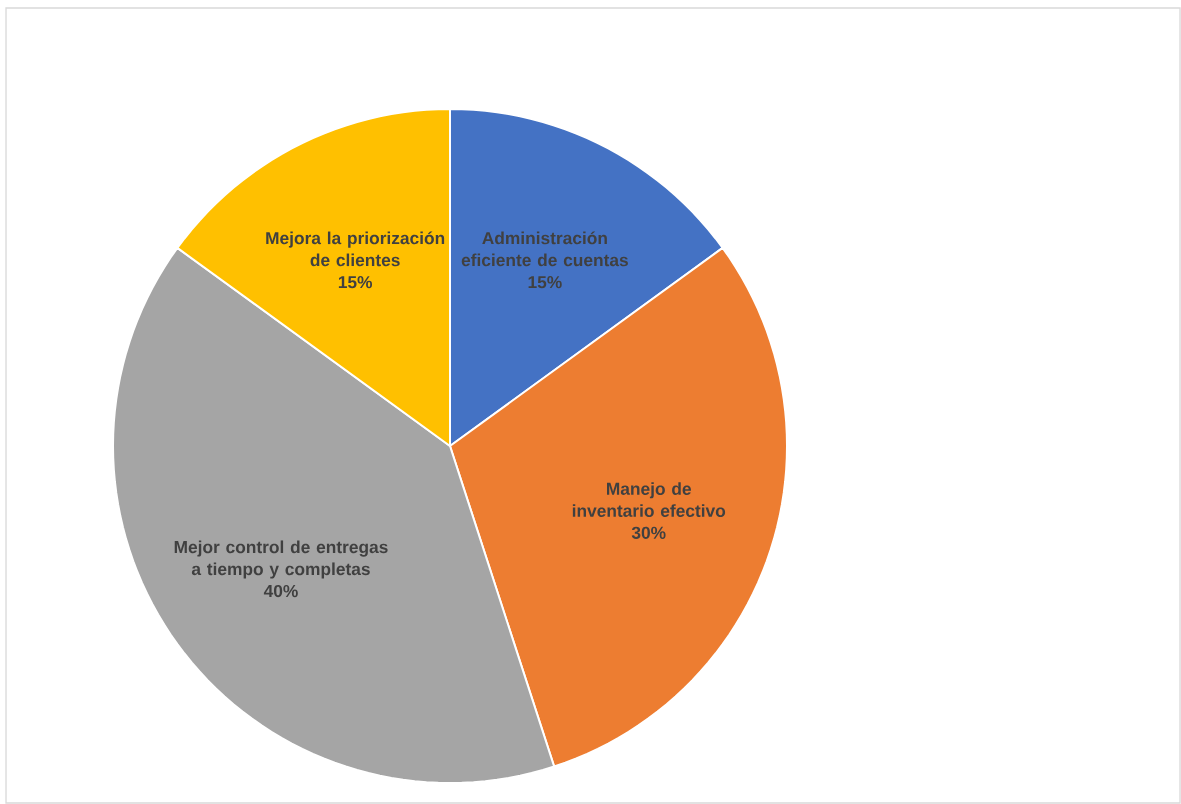 This screenshot has height=804, width=1181. Describe the element at coordinates (648, 532) in the screenshot. I see `data-label: 30%` at that location.